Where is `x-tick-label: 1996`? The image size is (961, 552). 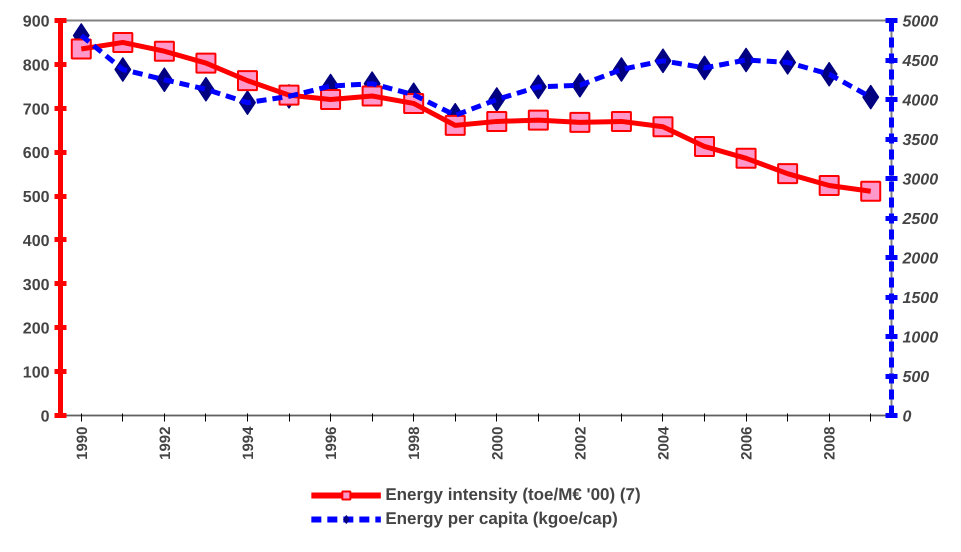
x-tick-label: 1996 is located at coordinates (331, 443).